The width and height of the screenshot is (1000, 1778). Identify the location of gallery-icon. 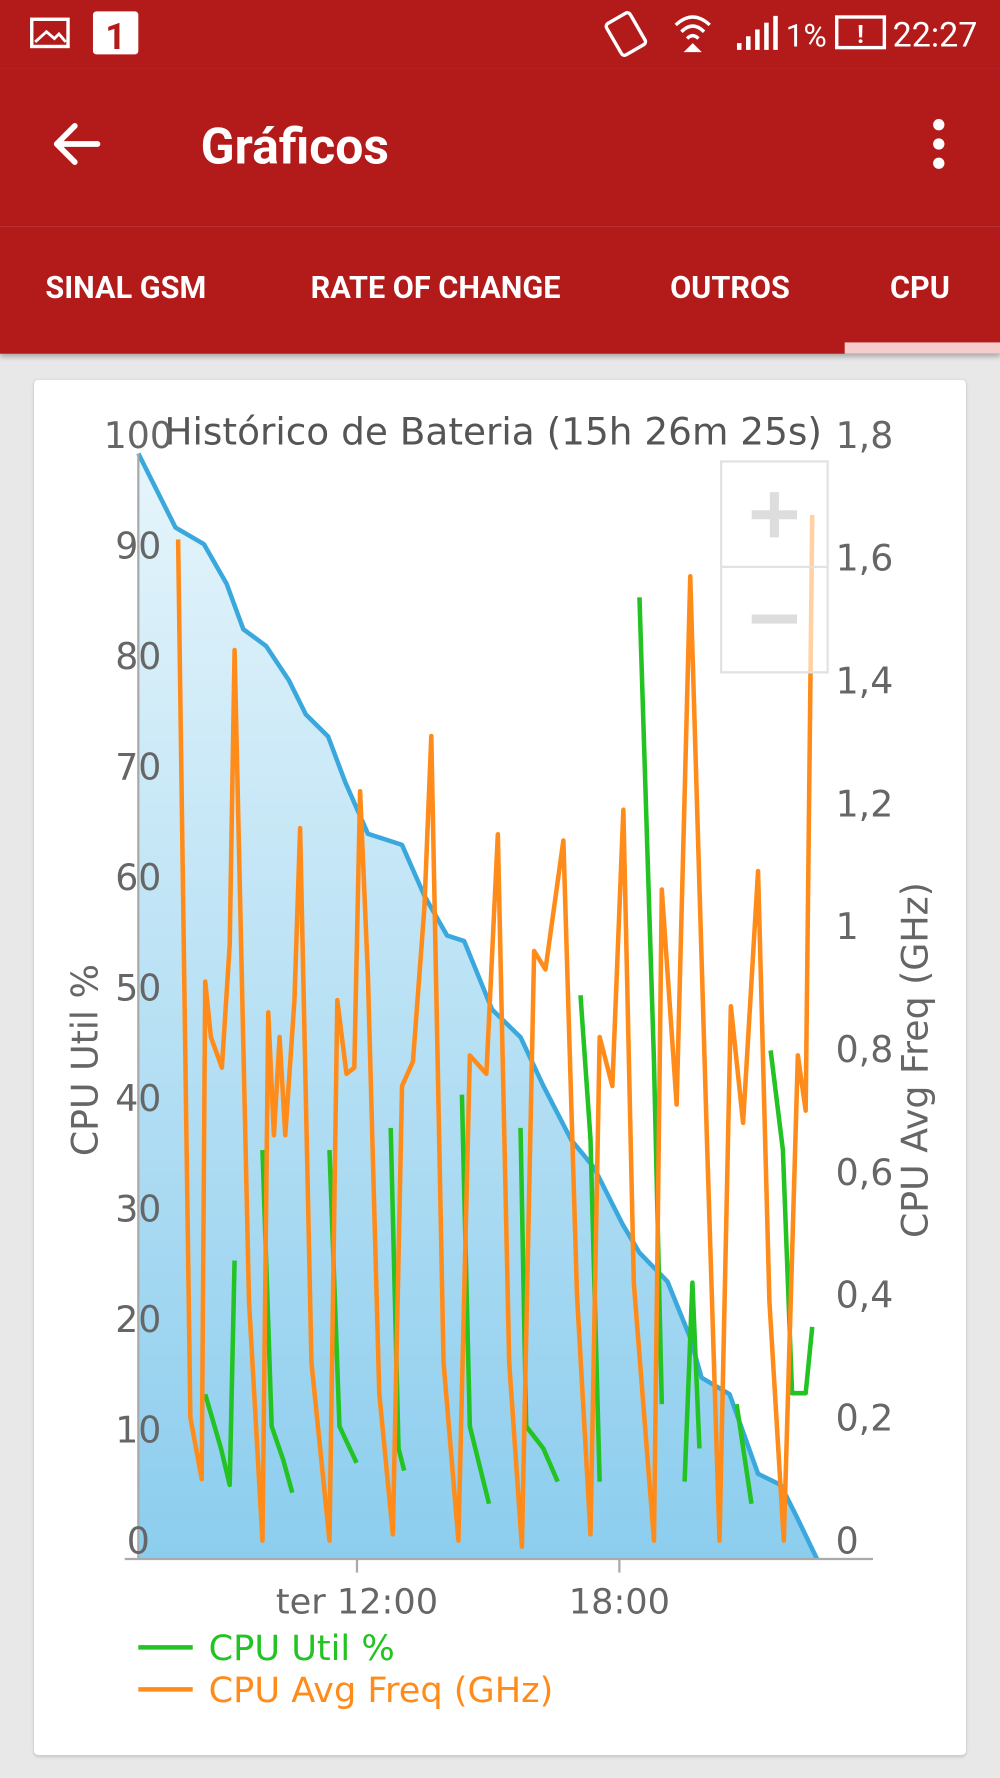
(50, 33).